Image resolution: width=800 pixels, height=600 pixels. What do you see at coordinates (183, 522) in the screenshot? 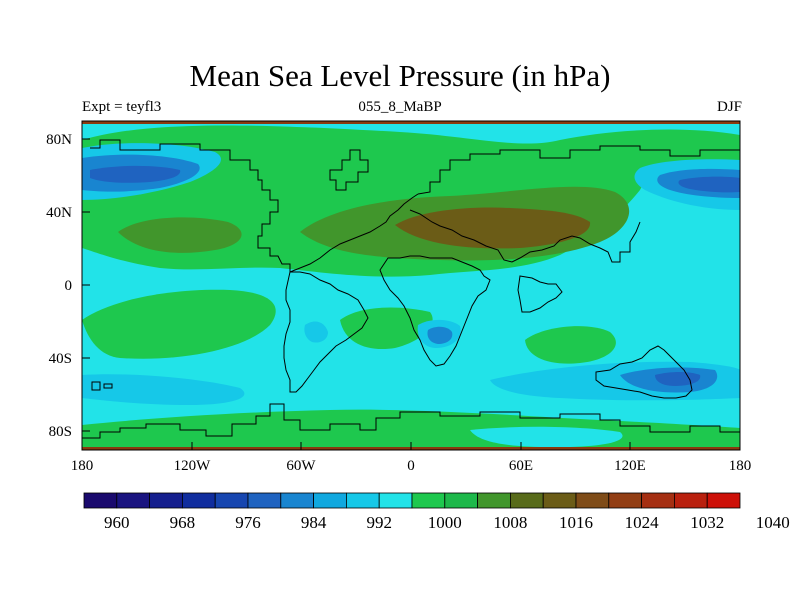
I see `colorbar-label: 968` at bounding box center [183, 522].